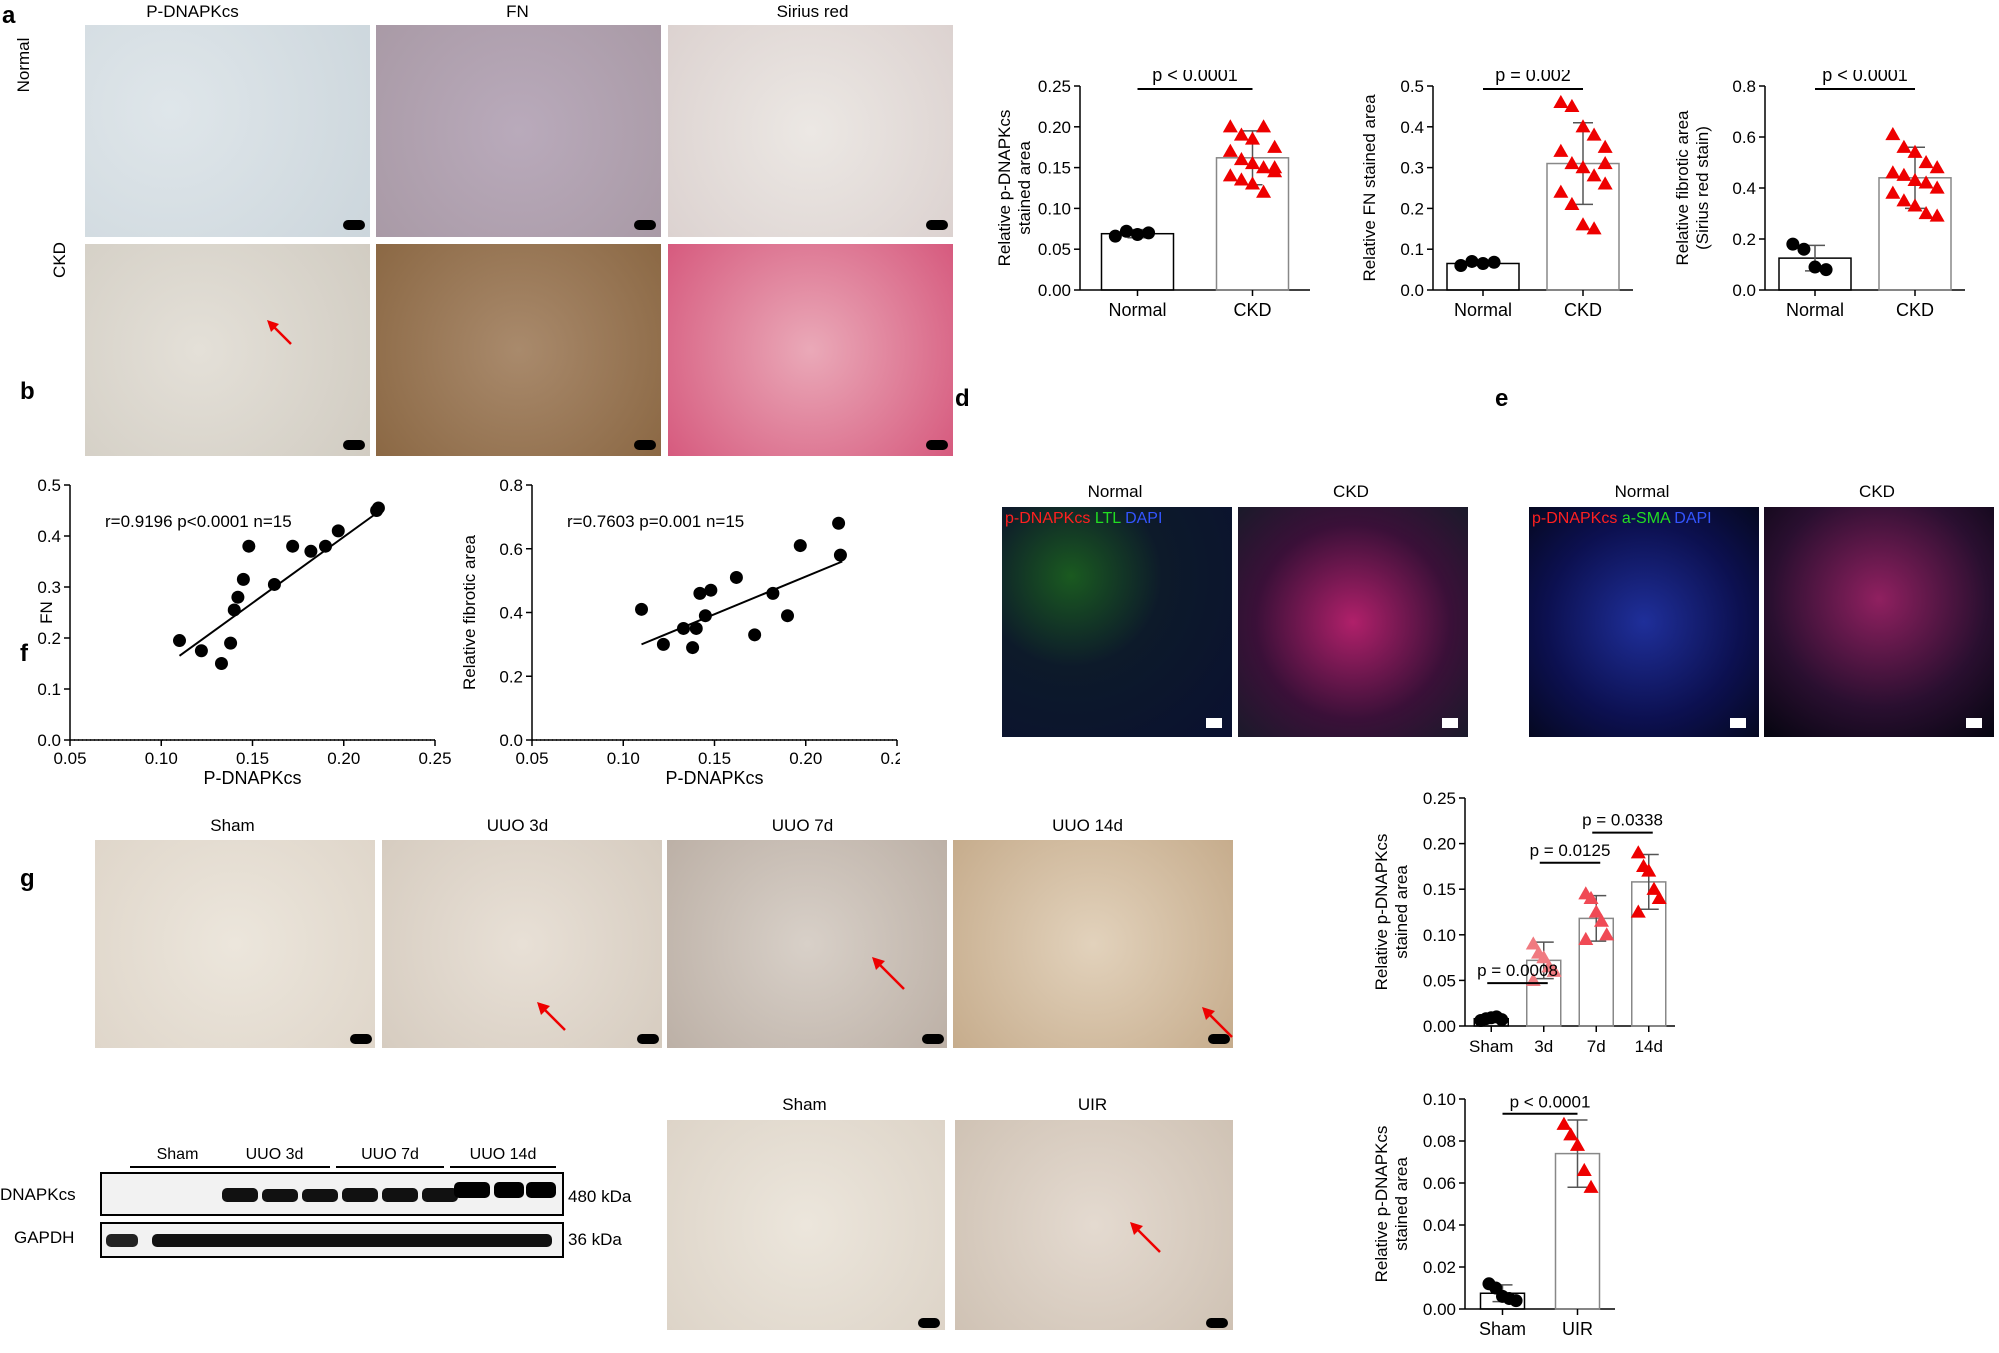  What do you see at coordinates (1054, 249) in the screenshot?
I see `y-tick-label: 0.05` at bounding box center [1054, 249].